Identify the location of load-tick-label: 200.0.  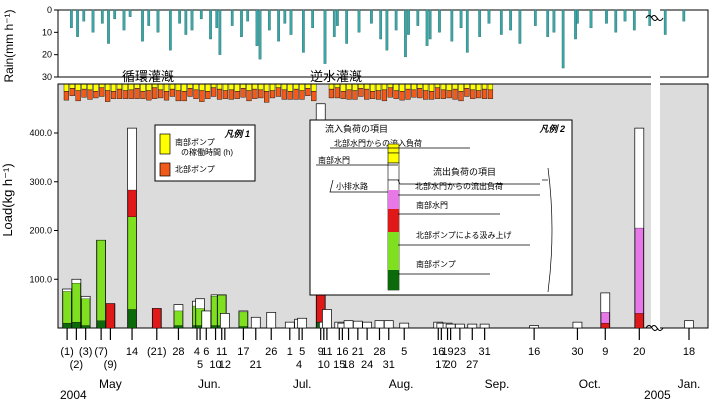
(40, 231).